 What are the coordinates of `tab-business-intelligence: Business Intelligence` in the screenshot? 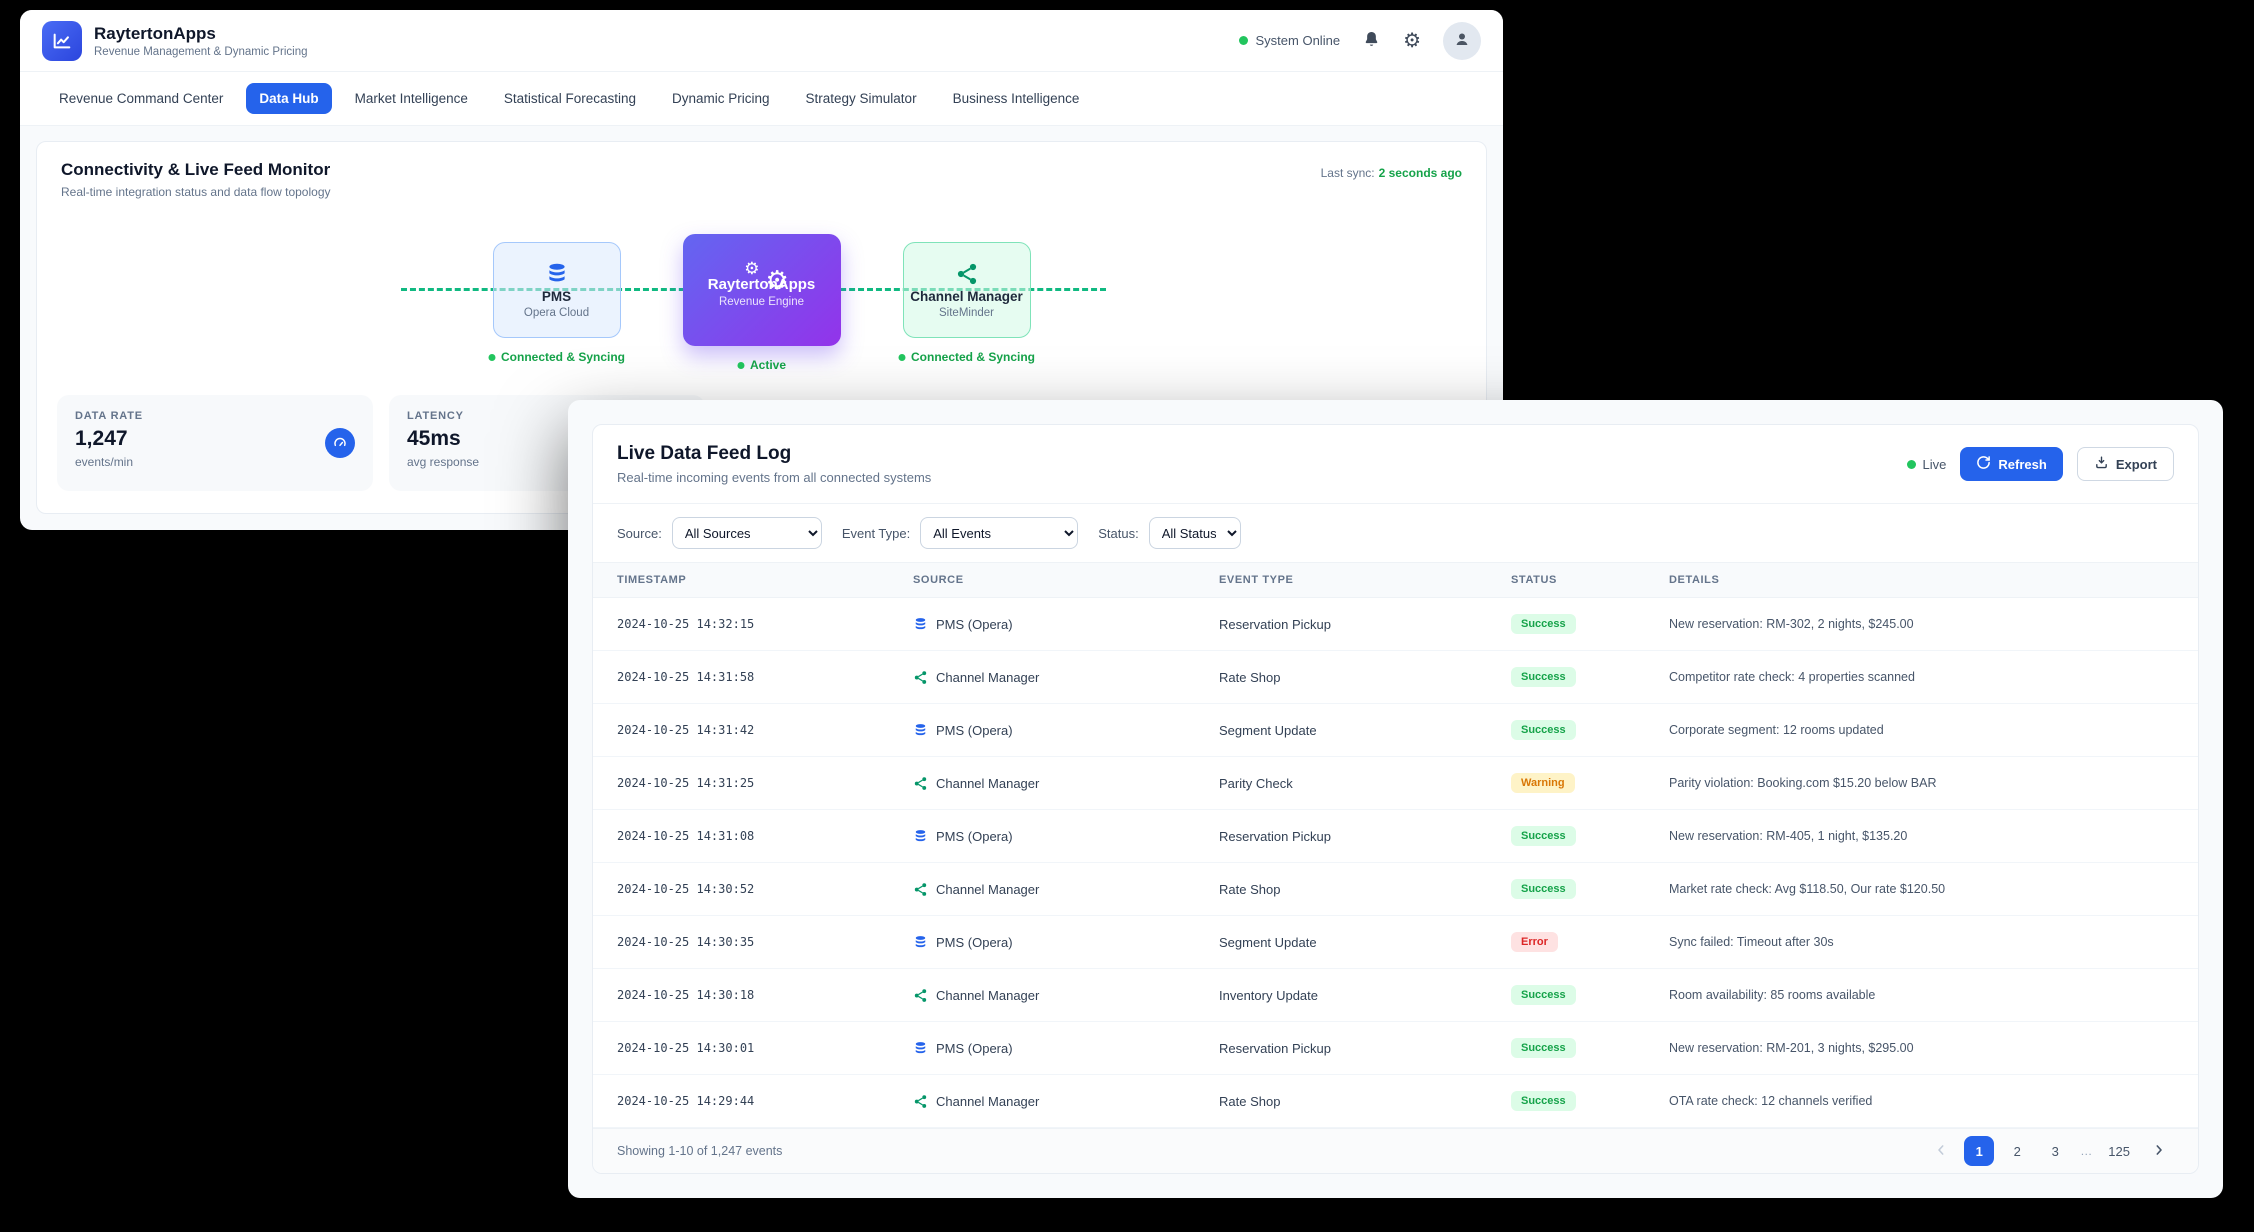 It's located at (1016, 98).